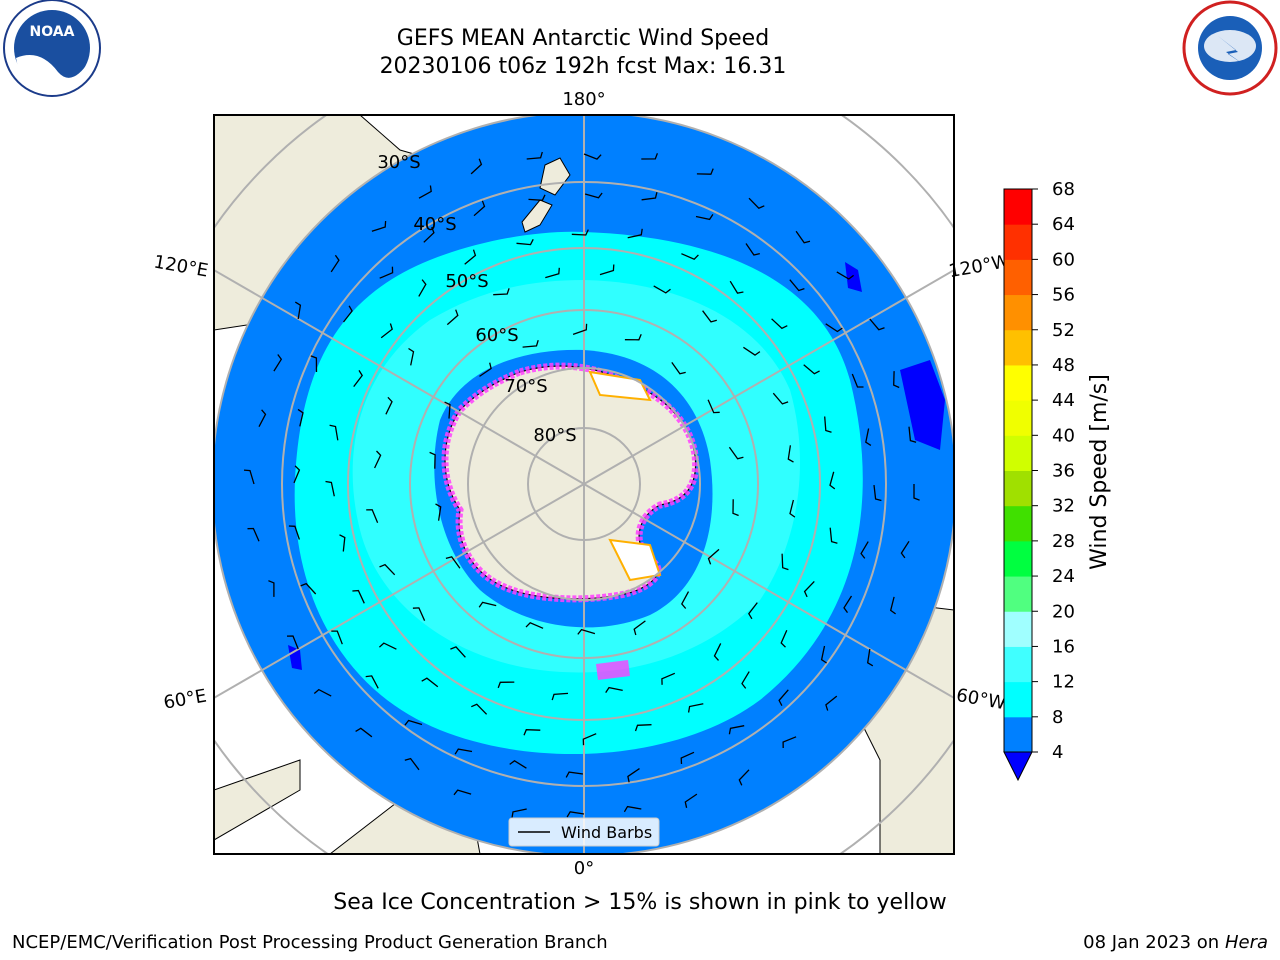 The width and height of the screenshot is (1280, 960). I want to click on colorbar-tick-label: 16, so click(1063, 646).